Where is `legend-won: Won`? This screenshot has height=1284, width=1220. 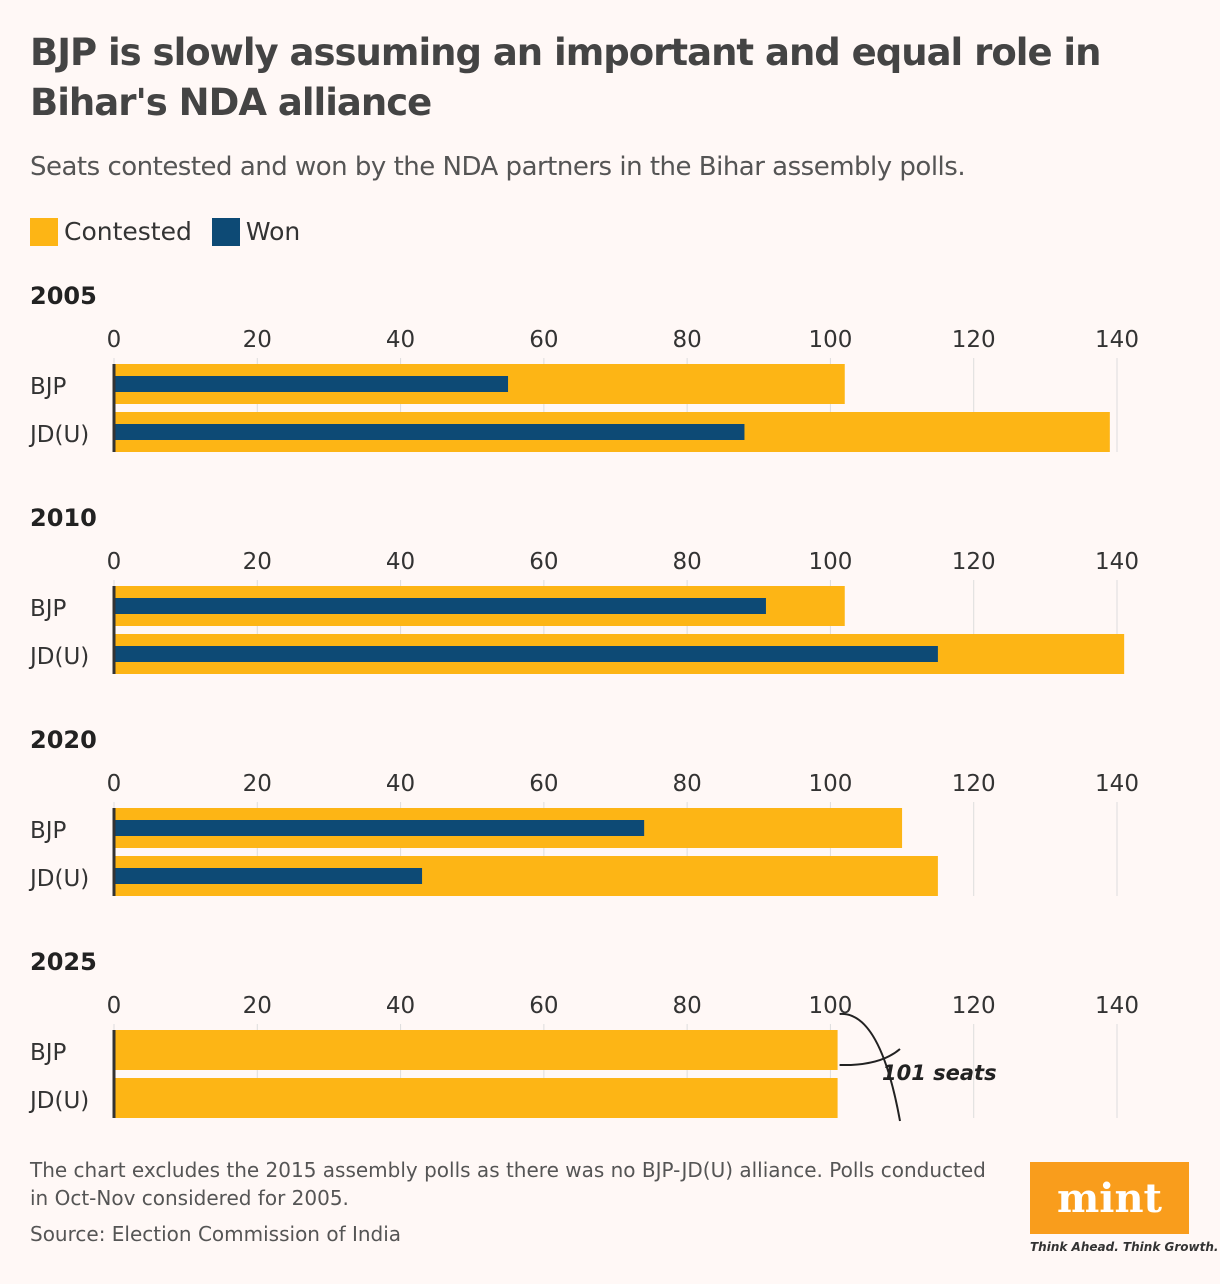 legend-won: Won is located at coordinates (256, 231).